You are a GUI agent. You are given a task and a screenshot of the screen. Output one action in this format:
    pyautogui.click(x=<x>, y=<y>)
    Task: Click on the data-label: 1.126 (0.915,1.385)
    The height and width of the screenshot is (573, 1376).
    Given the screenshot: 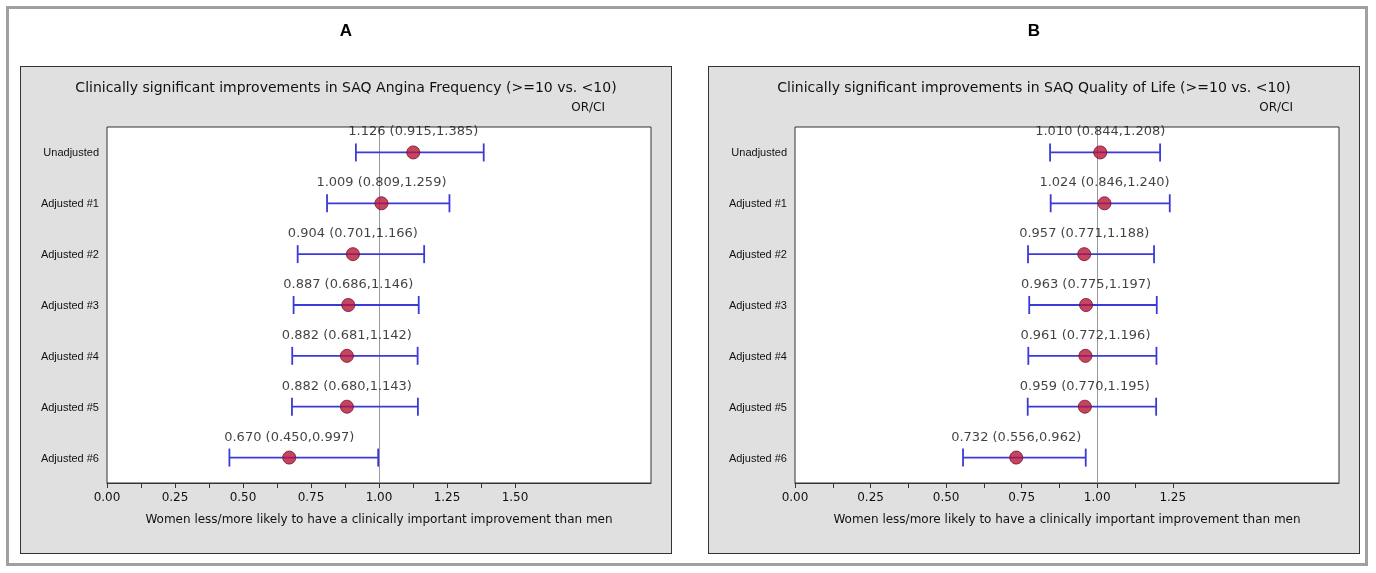 What is the action you would take?
    pyautogui.click(x=413, y=131)
    